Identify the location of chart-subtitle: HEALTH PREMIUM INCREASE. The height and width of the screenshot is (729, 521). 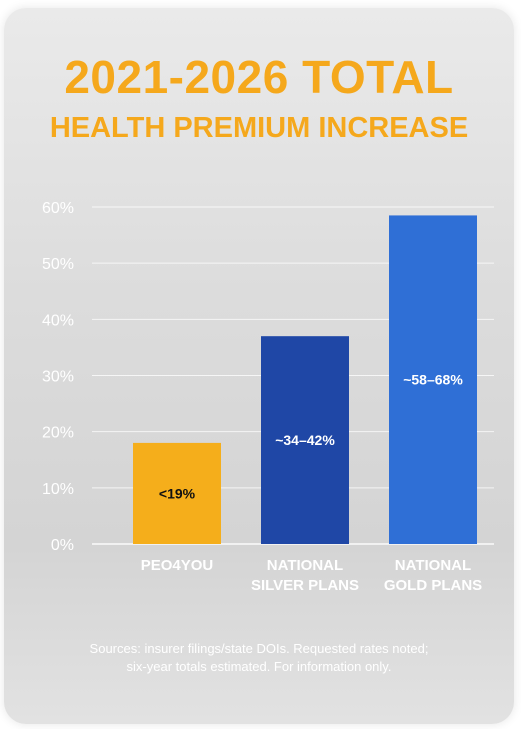
(259, 128).